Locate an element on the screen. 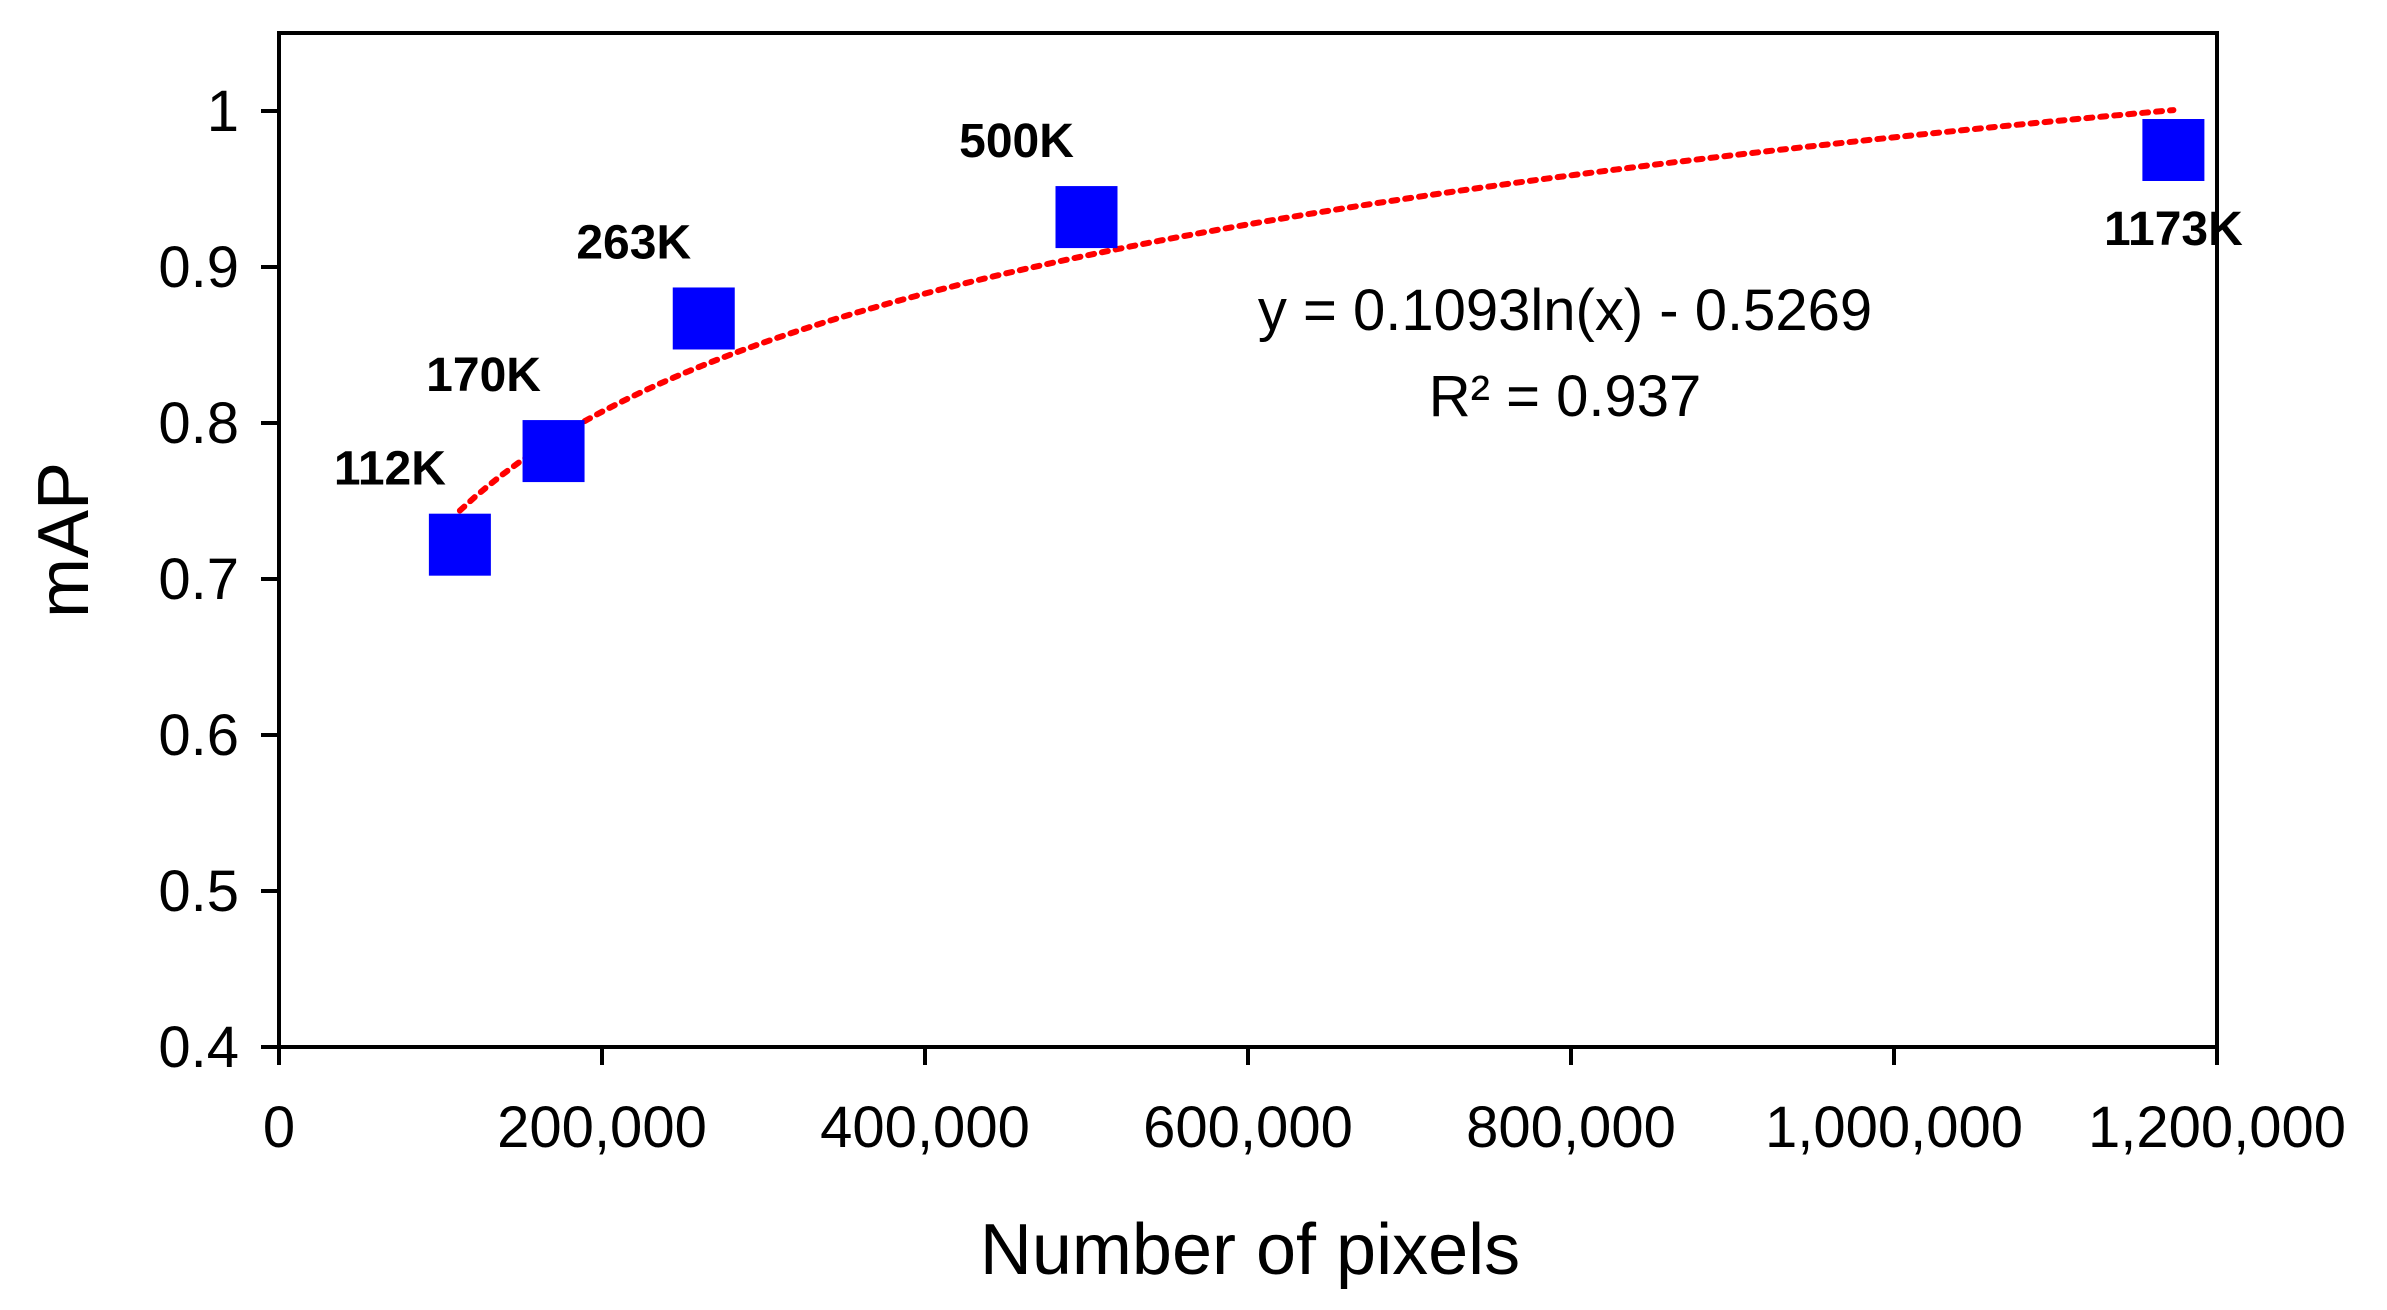 The height and width of the screenshot is (1310, 2387). x-tick-label: 400,000 is located at coordinates (925, 1127).